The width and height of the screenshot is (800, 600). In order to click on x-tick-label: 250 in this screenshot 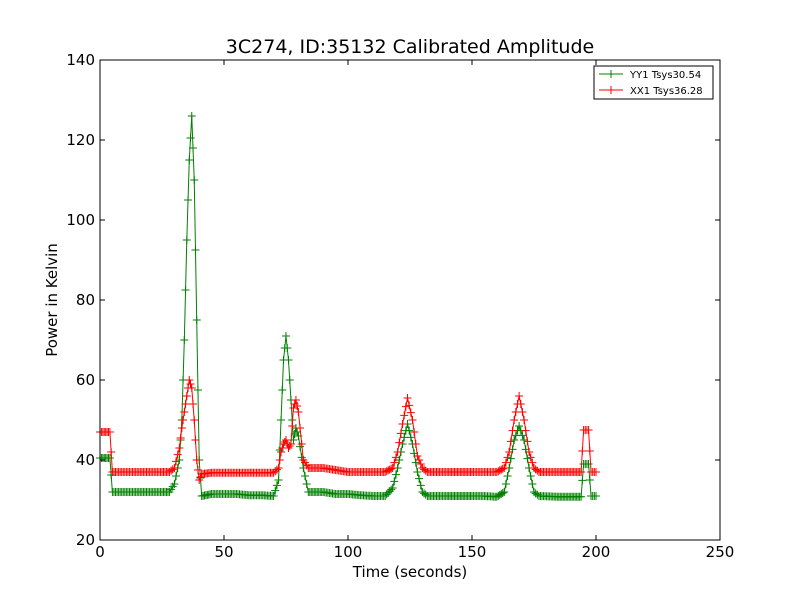, I will do `click(720, 552)`.